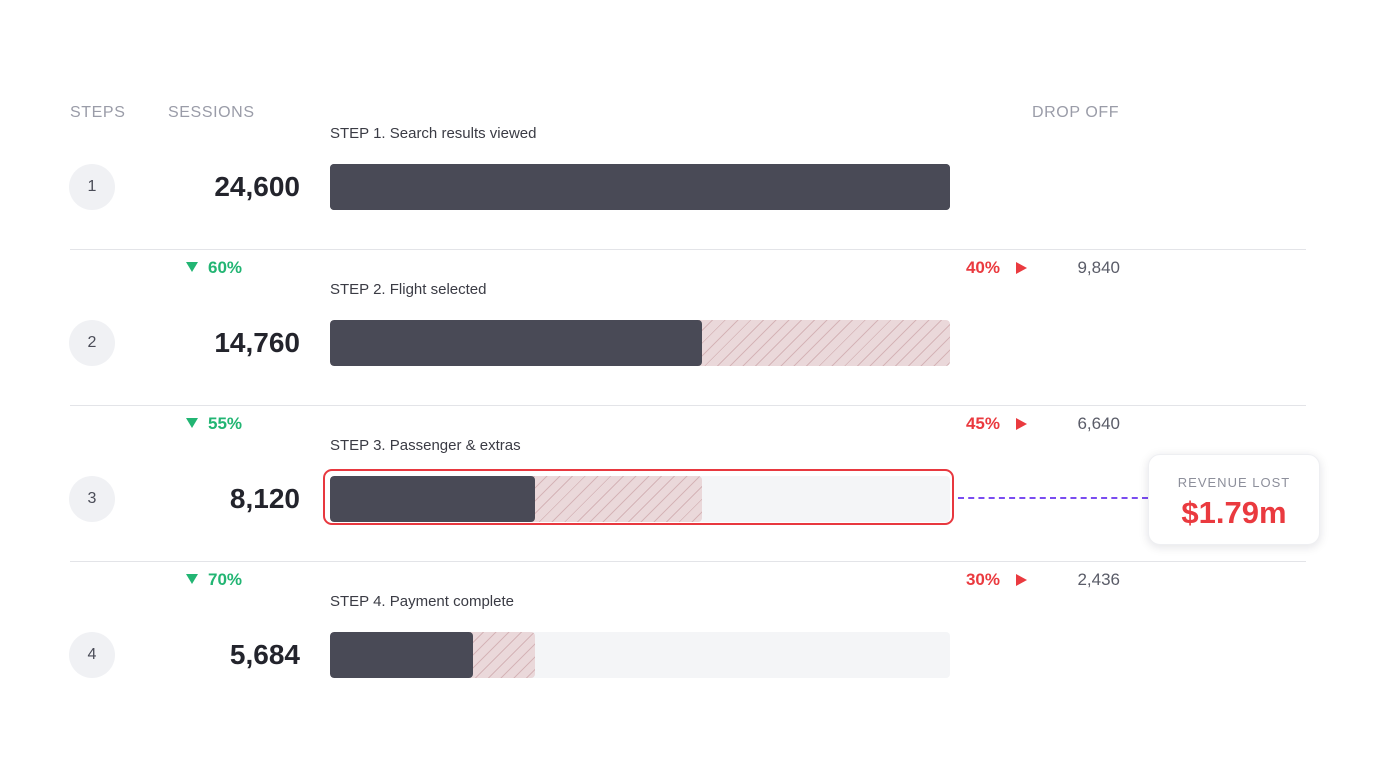 Image resolution: width=1376 pixels, height=768 pixels. What do you see at coordinates (1076, 112) in the screenshot?
I see `drop-off-column-header: DROP OFF` at bounding box center [1076, 112].